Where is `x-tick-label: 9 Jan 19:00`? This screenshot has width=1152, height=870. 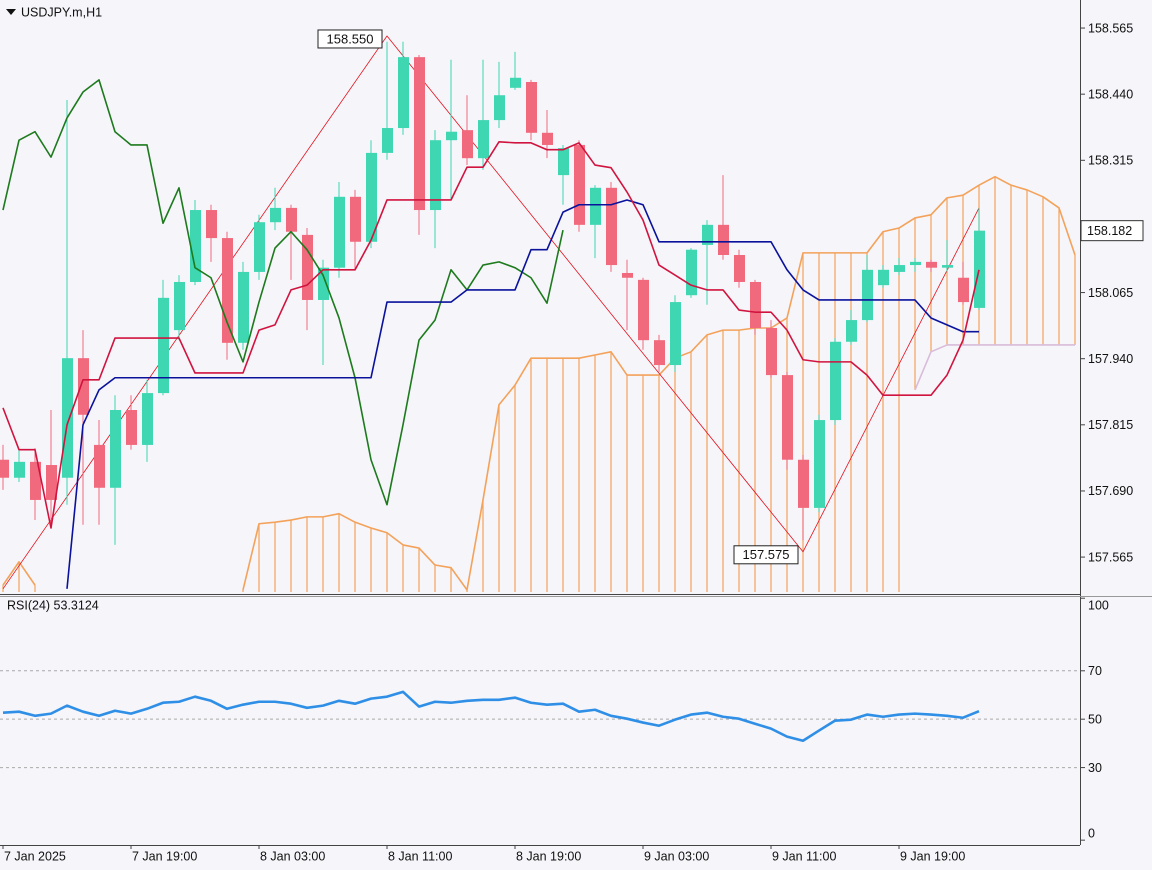 x-tick-label: 9 Jan 19:00 is located at coordinates (932, 856).